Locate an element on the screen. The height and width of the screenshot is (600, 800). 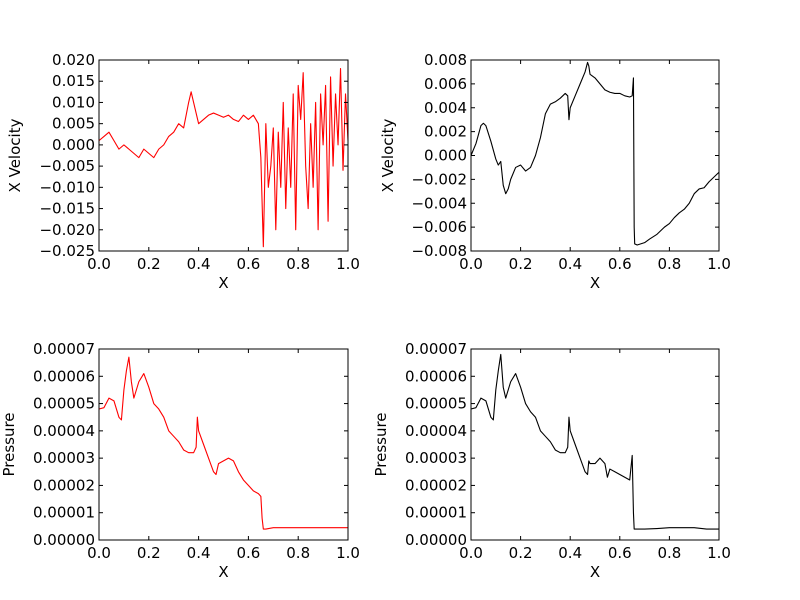
y-tick-label: 0.015 is located at coordinates (73, 81).